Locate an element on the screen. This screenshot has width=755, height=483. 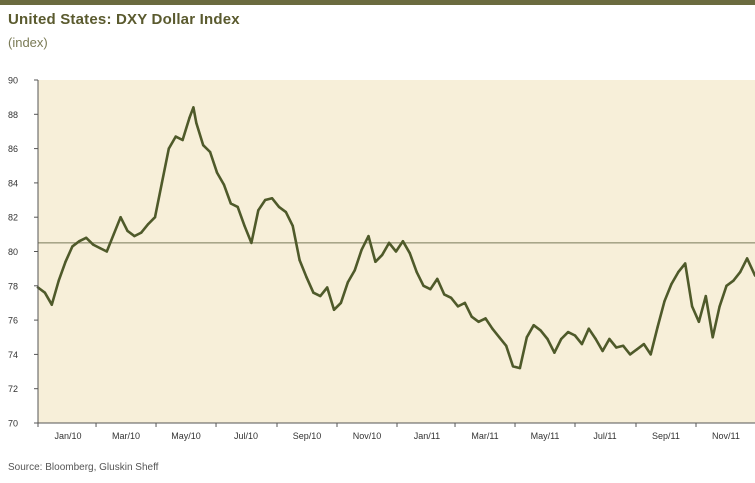
x-tick-label: Sep/10 is located at coordinates (307, 436).